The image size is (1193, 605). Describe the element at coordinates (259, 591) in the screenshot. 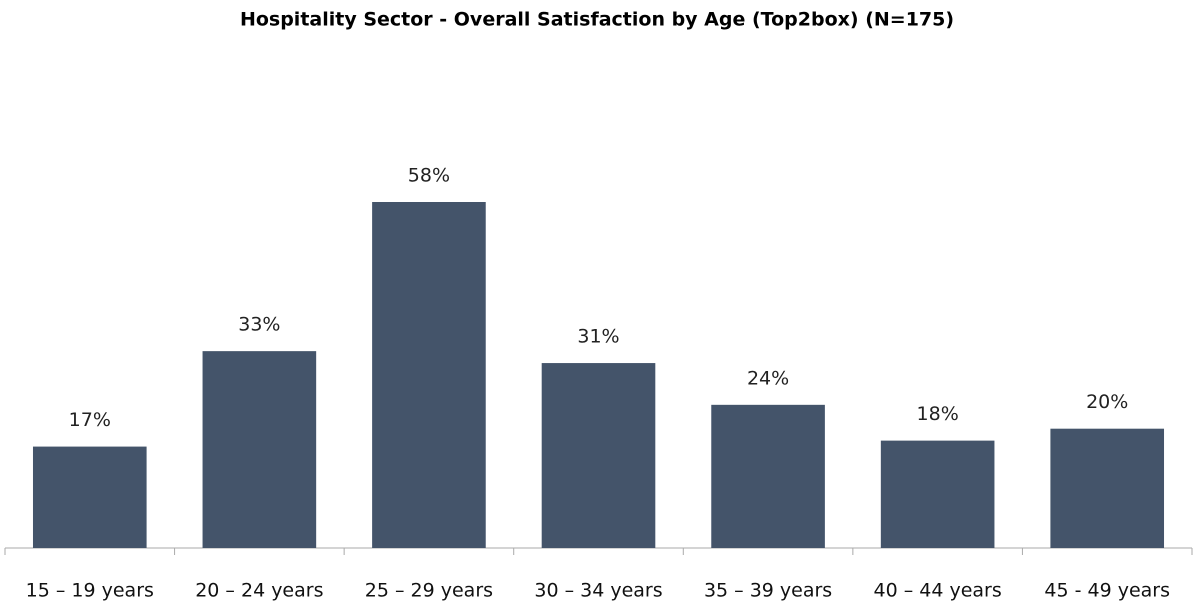

I see `x-tick-label: 20 – 24 years` at that location.